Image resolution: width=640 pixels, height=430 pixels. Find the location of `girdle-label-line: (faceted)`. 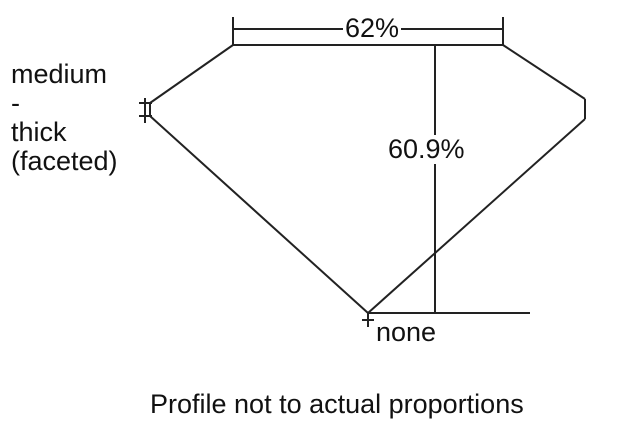

girdle-label-line: (faceted) is located at coordinates (64, 161).